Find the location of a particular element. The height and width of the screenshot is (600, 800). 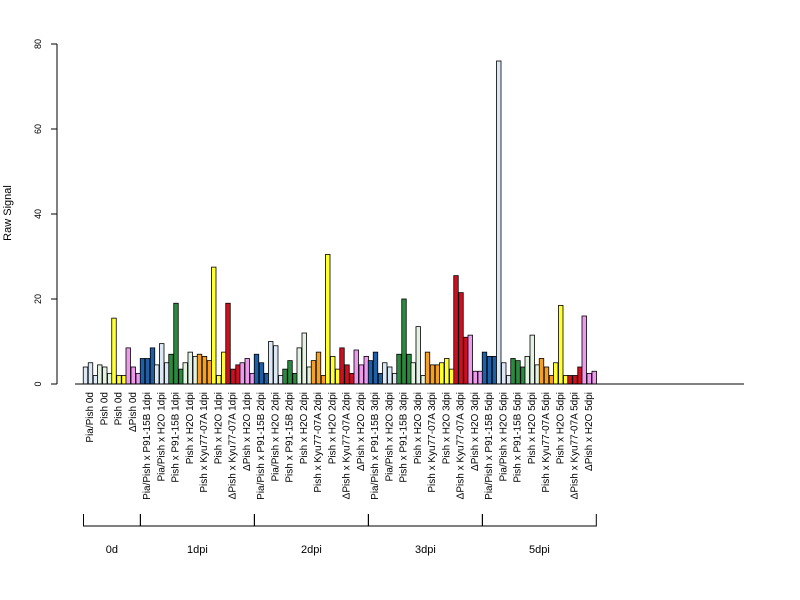

y-axis: 0 20 40 60 80 is located at coordinates (45, 213).